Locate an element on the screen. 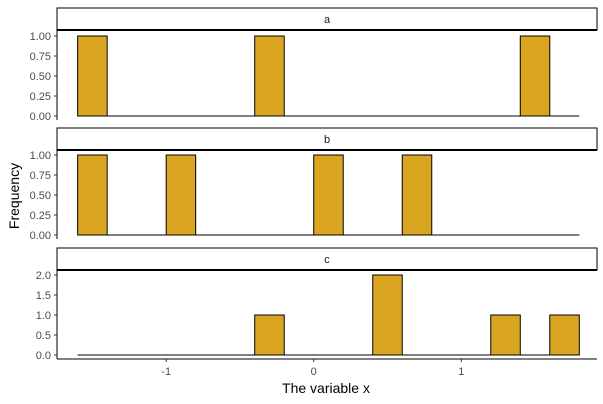 Image resolution: width=603 pixels, height=404 pixels. x-axis: -1 0 1 is located at coordinates (327, 368).